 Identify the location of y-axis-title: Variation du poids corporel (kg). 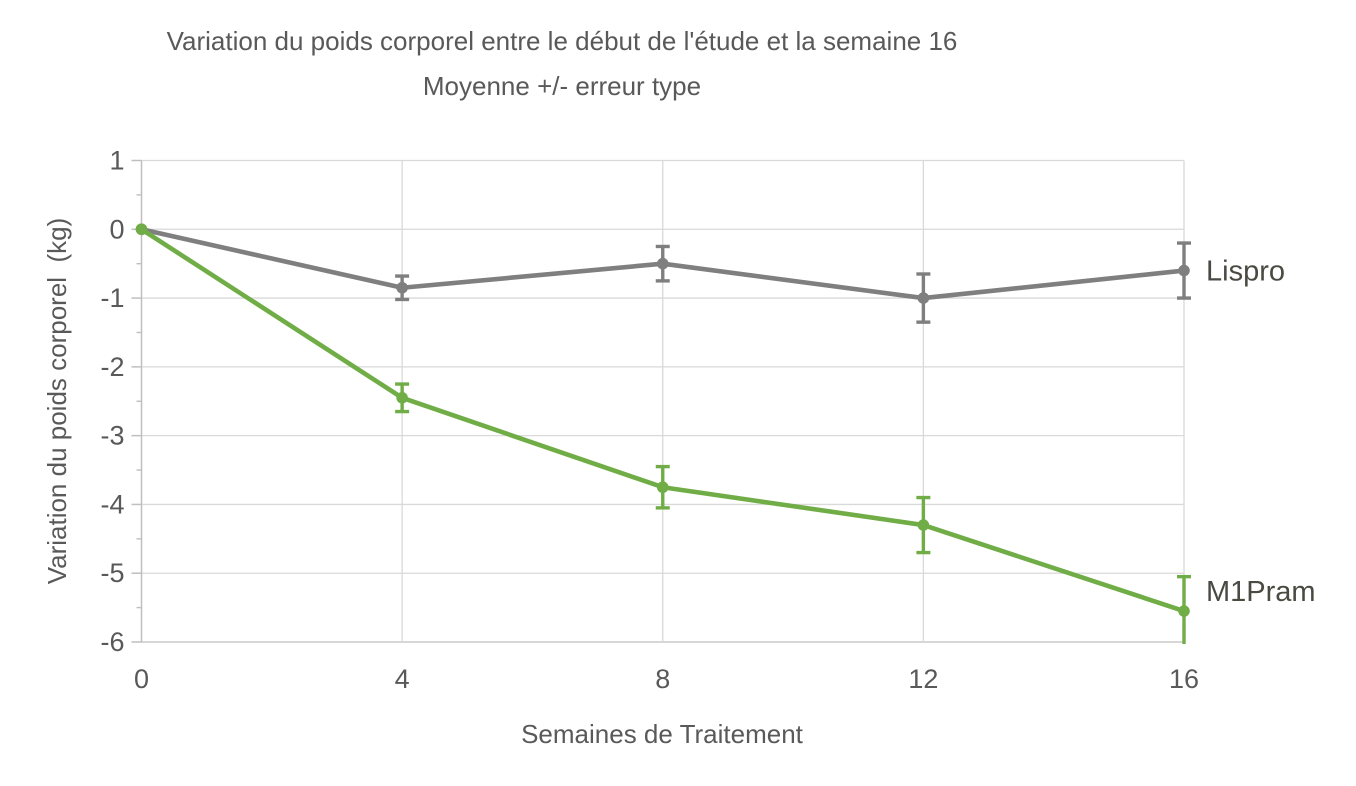
(57, 401).